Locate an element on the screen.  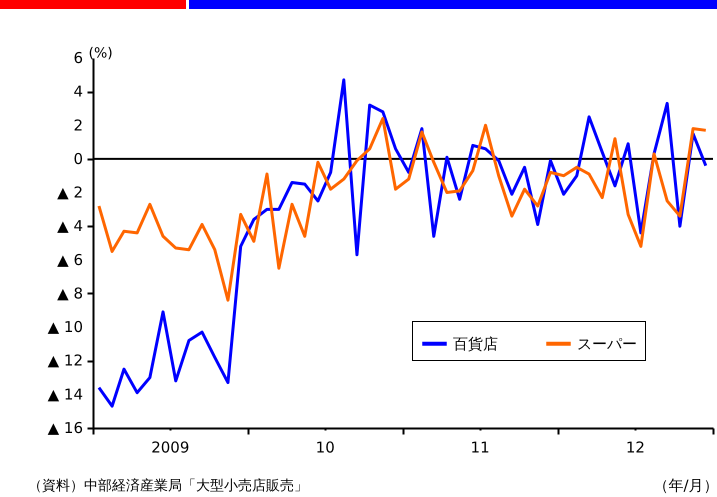
x-axis-title: （年/月） is located at coordinates (685, 485).